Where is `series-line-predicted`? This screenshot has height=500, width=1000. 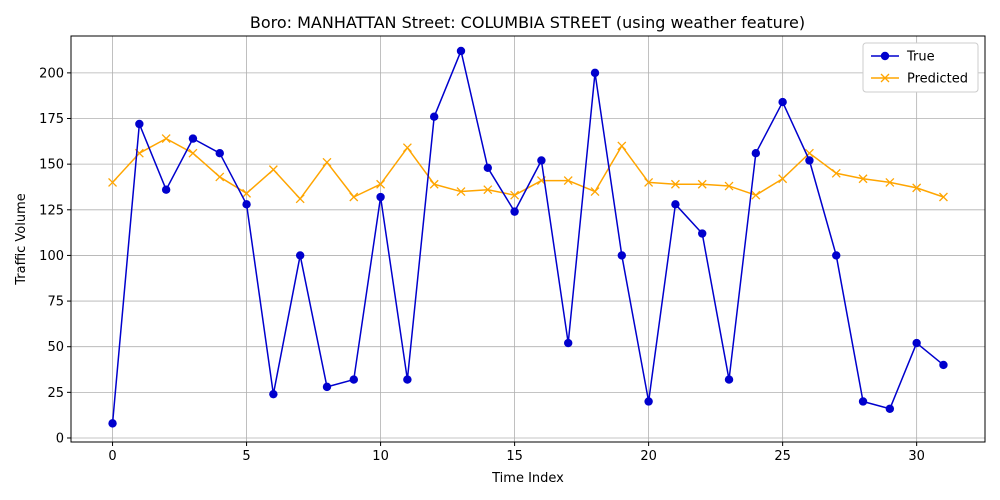
series-line-predicted is located at coordinates (527, 168).